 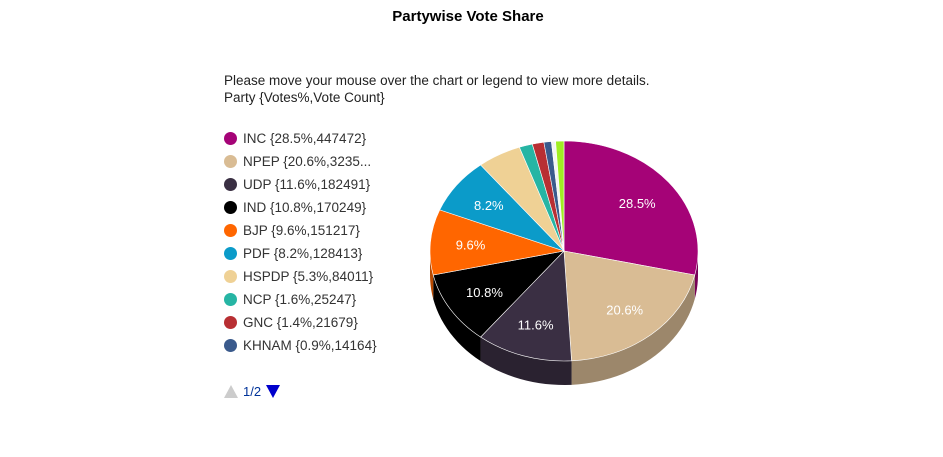 I want to click on pie-slices, so click(x=564, y=251).